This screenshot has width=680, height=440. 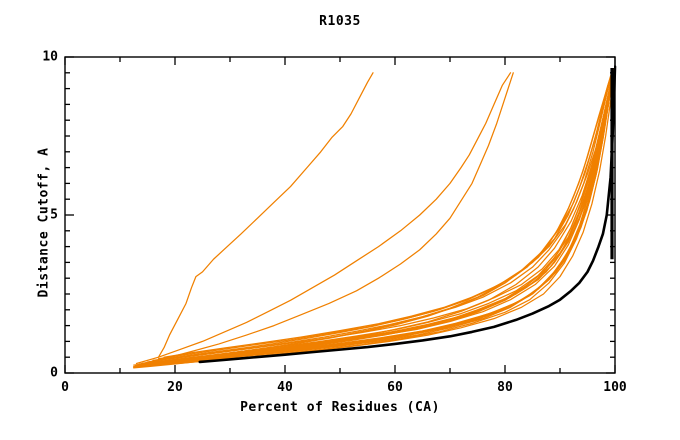 I want to click on x-axis-label: Percent of Residues (CA), so click(x=340, y=407).